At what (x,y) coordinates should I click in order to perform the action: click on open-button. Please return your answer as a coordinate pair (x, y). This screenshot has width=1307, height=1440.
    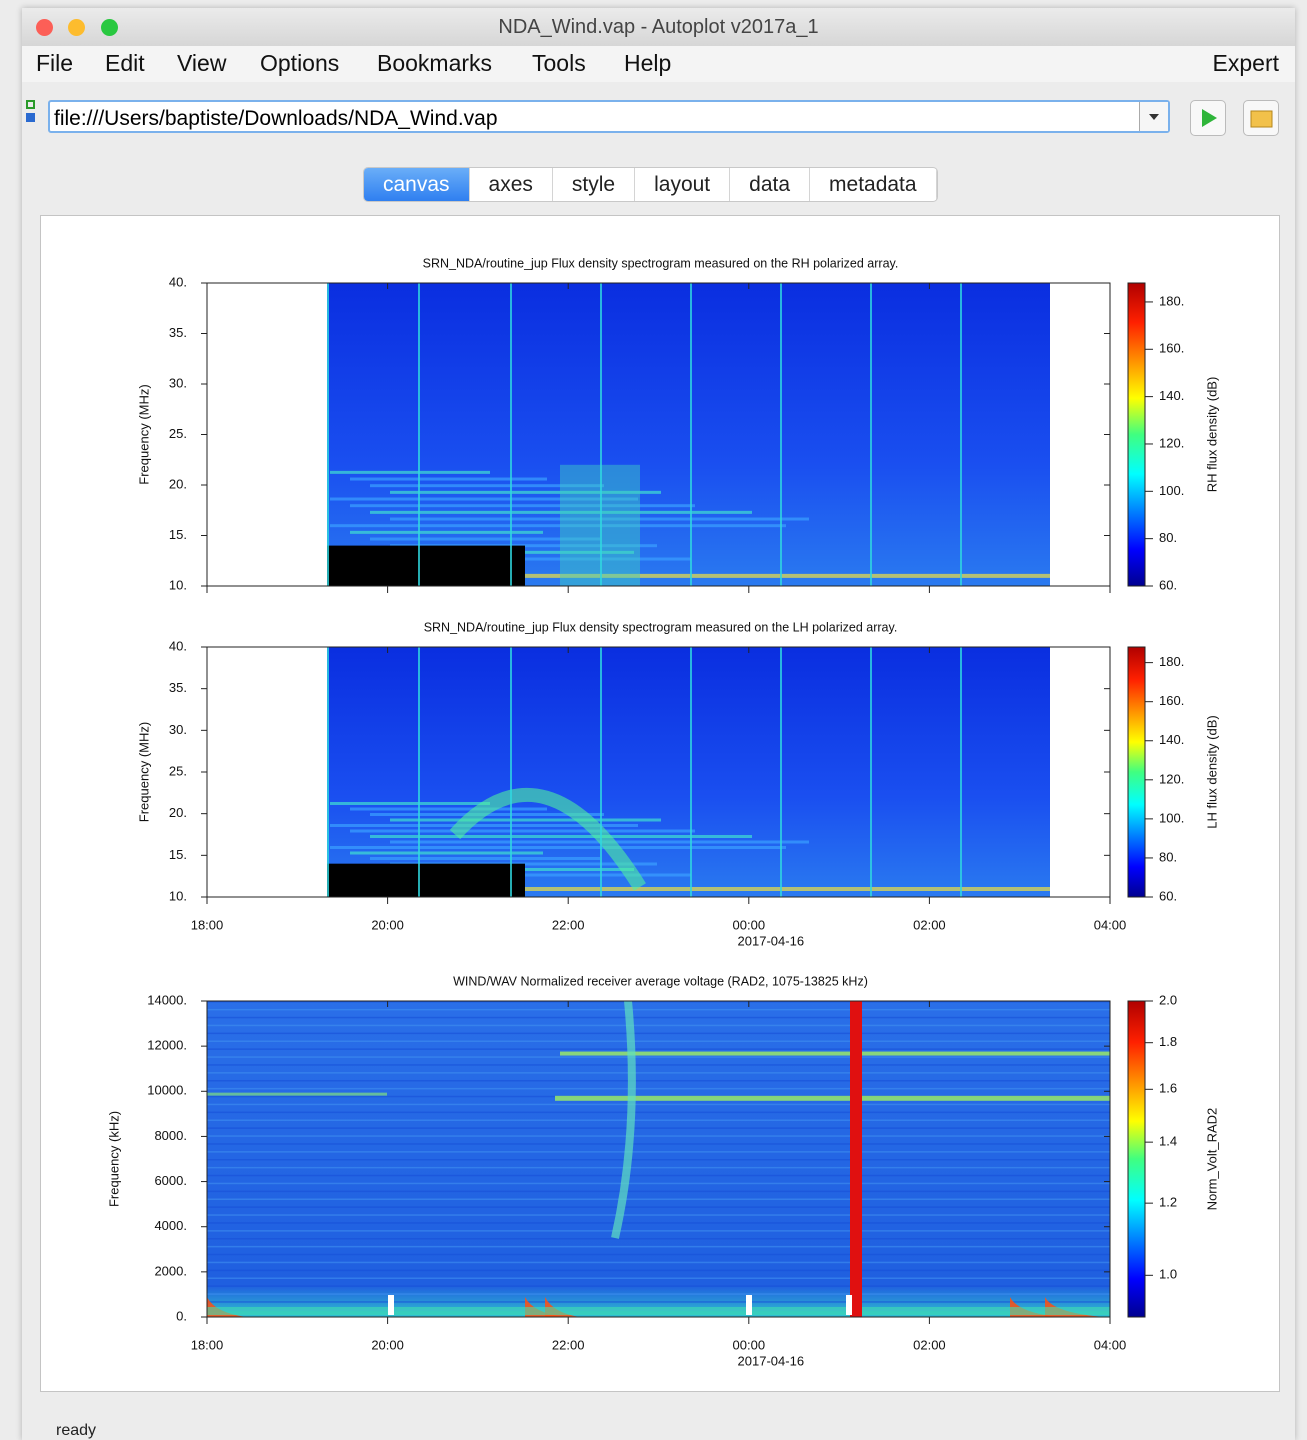
    Looking at the image, I should click on (1261, 118).